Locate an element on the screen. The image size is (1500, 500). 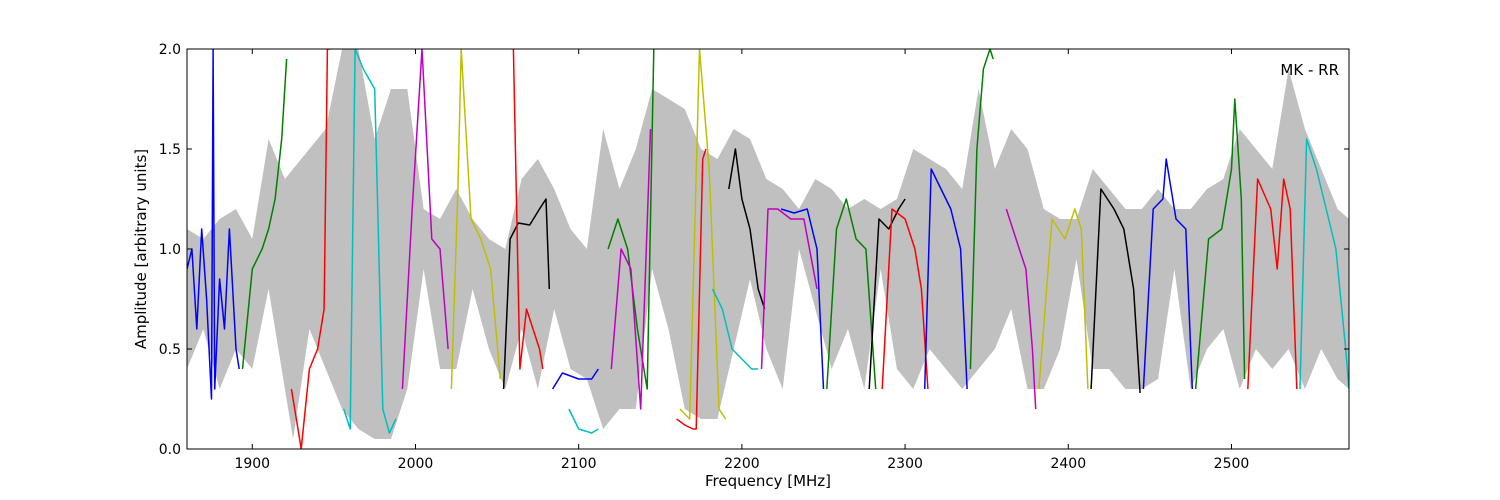
y-tick-label: 0.5 is located at coordinates (170, 350).